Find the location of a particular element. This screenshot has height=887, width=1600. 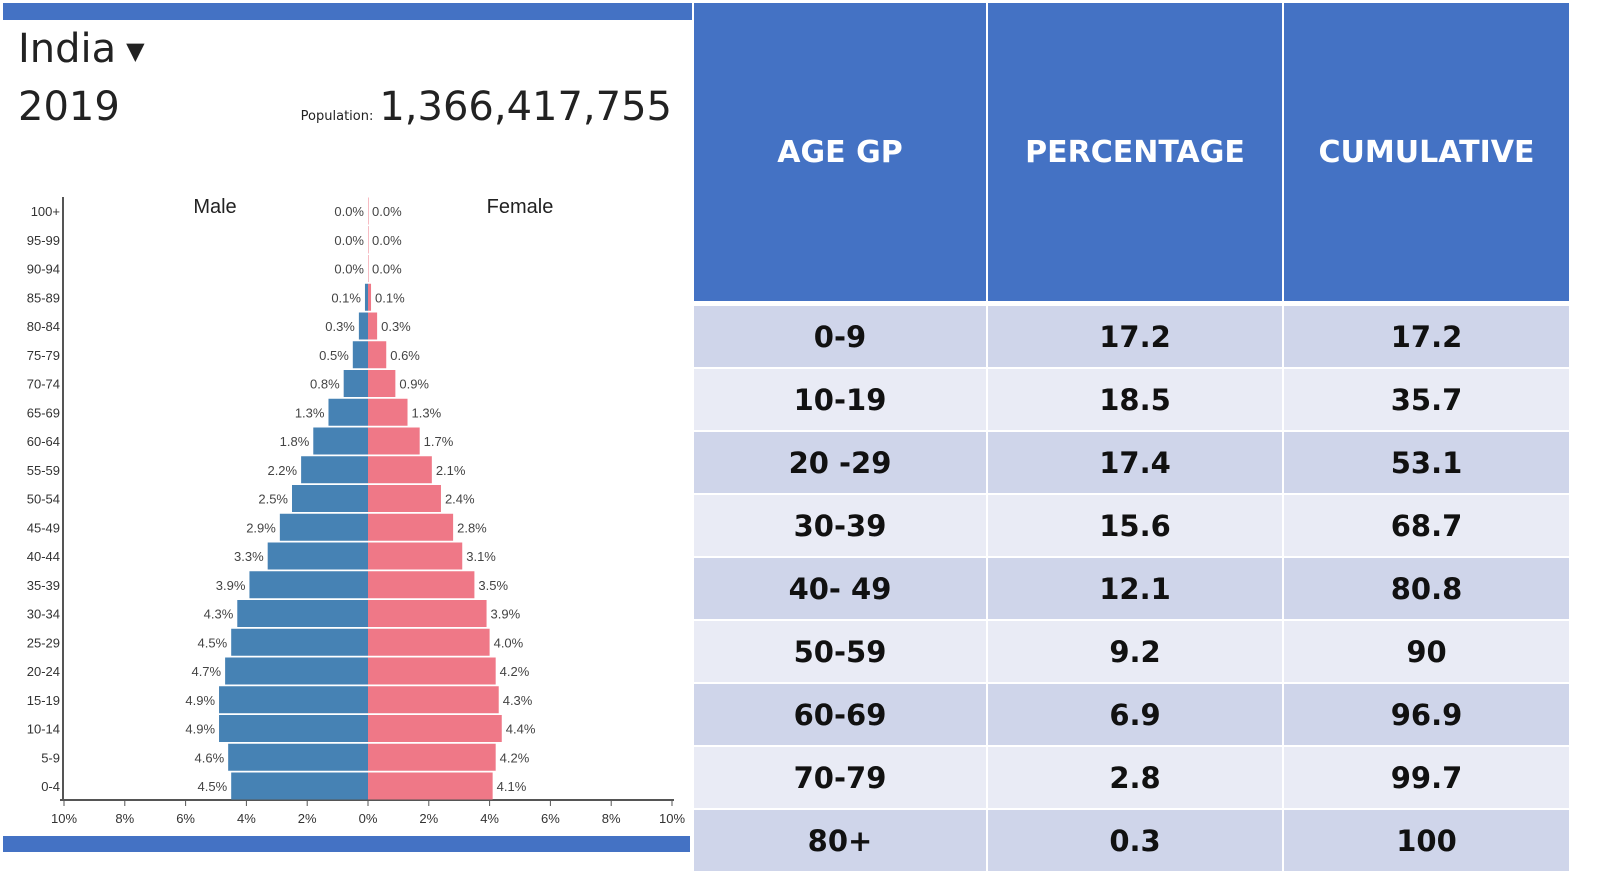

table-cell: 12.1 is located at coordinates (1135, 589).